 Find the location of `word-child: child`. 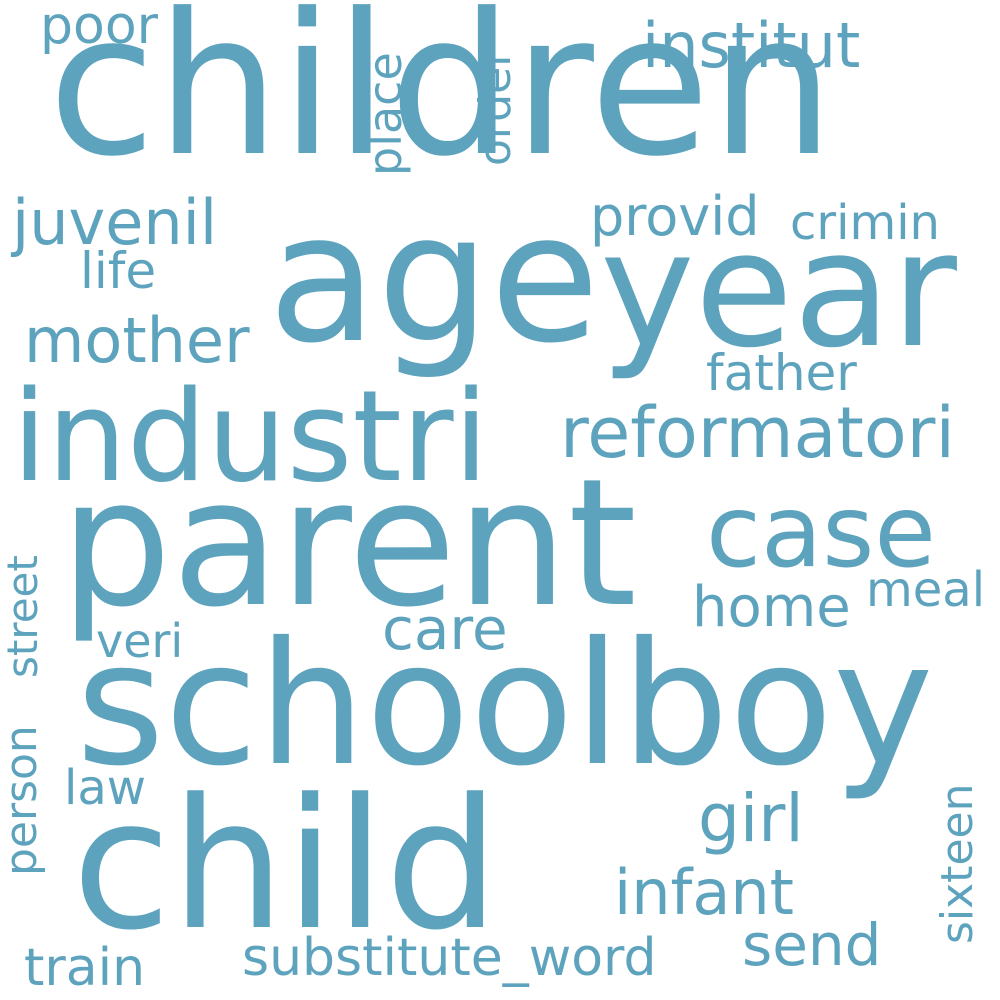

word-child: child is located at coordinates (286, 865).